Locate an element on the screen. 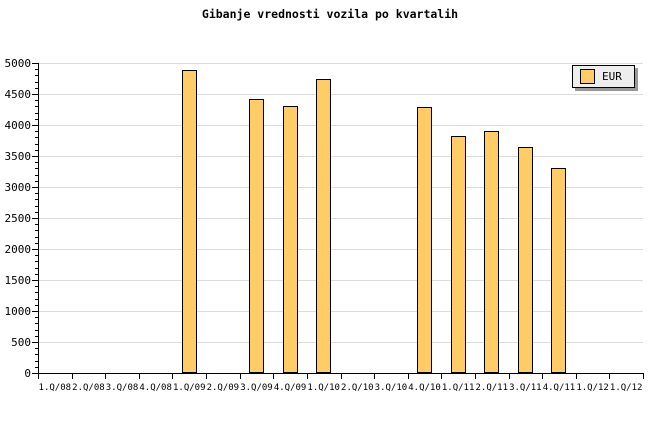 The width and height of the screenshot is (660, 440). bar-4.Q/10 is located at coordinates (425, 240).